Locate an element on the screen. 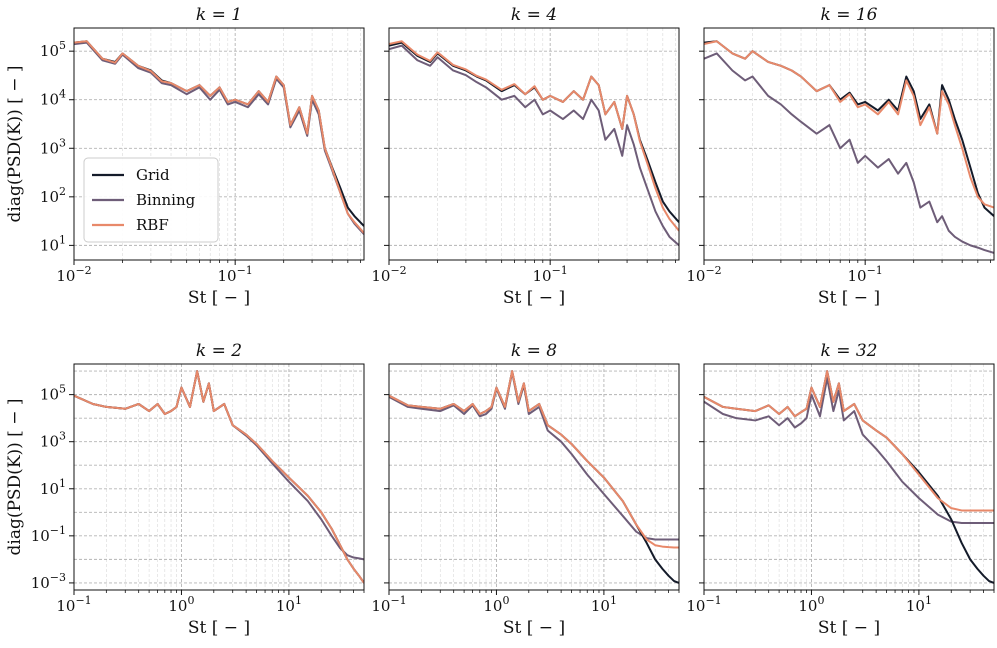 This screenshot has width=997, height=648. panel-title: k = 2 is located at coordinates (219, 351).